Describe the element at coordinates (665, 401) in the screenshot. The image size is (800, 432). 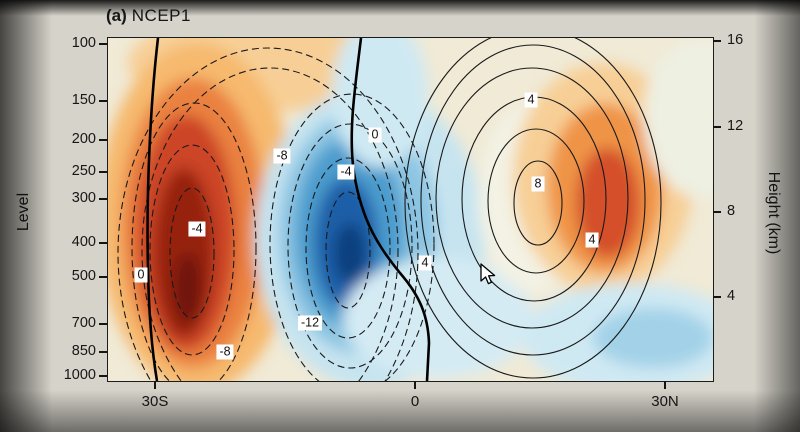
I see `x-tick: 30N` at that location.